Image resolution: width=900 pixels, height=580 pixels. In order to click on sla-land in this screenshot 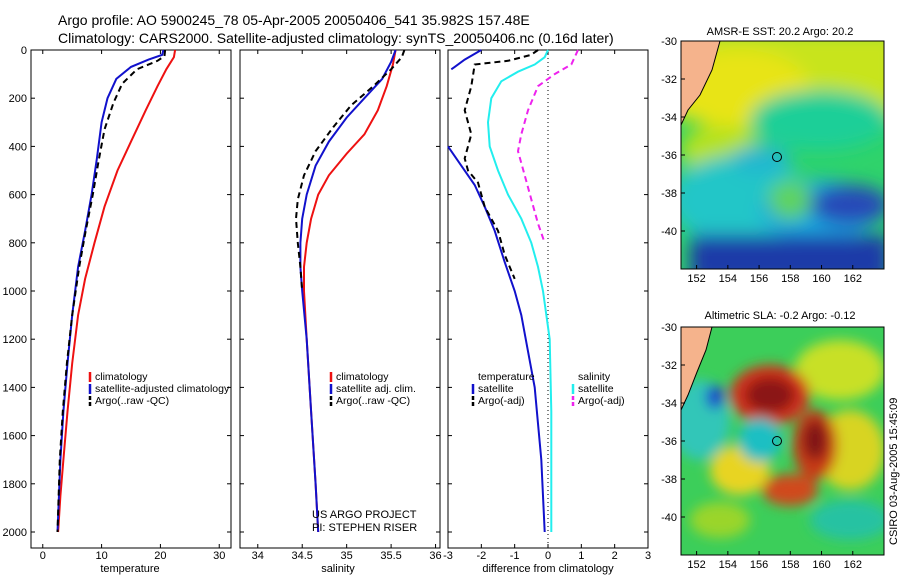, I will do `click(696, 368)`.